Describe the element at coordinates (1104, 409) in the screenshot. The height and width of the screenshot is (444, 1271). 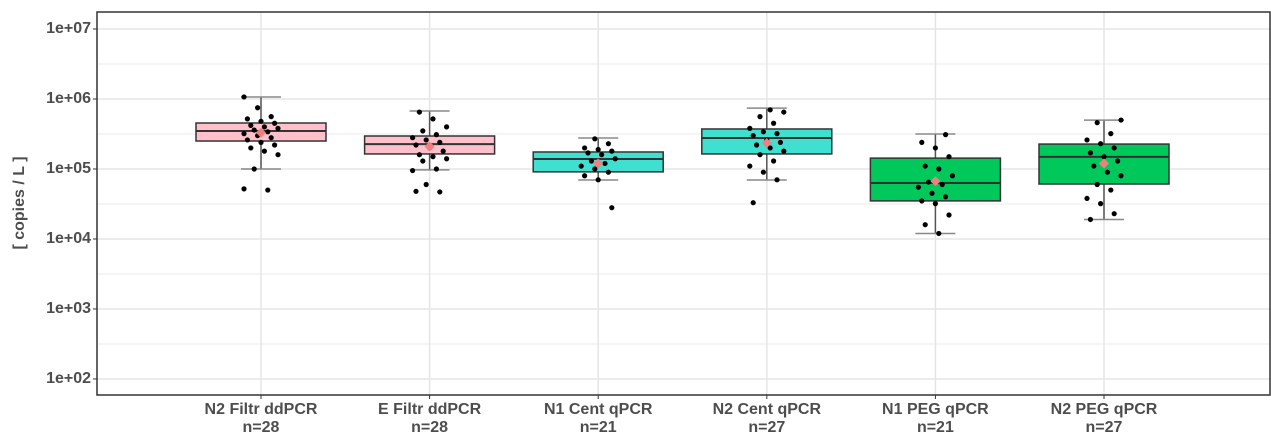
I see `x-tick-label: N2 PEG qPCR` at that location.